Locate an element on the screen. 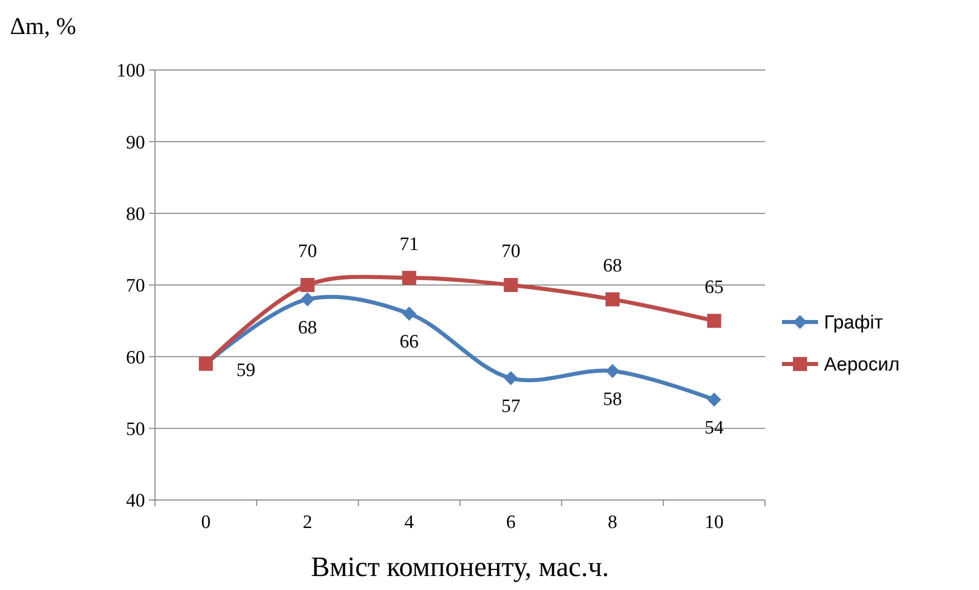 This screenshot has height=590, width=979. data-label: 66 is located at coordinates (409, 342).